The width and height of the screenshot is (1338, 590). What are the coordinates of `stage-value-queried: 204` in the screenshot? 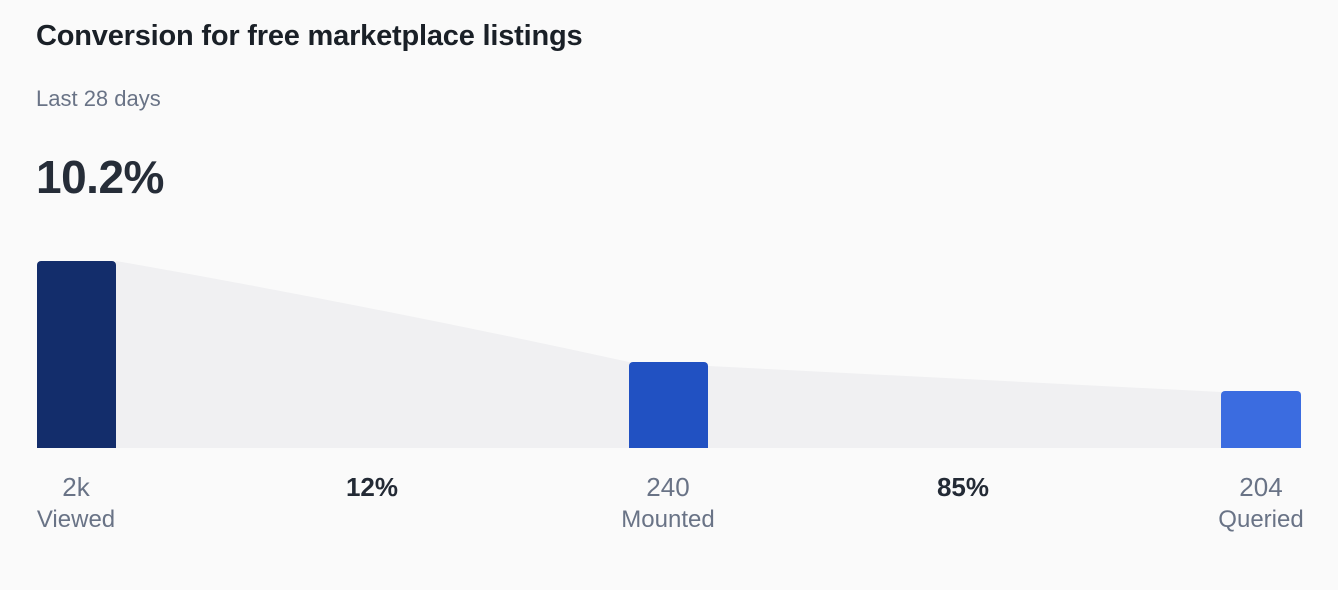 It's located at (1261, 487).